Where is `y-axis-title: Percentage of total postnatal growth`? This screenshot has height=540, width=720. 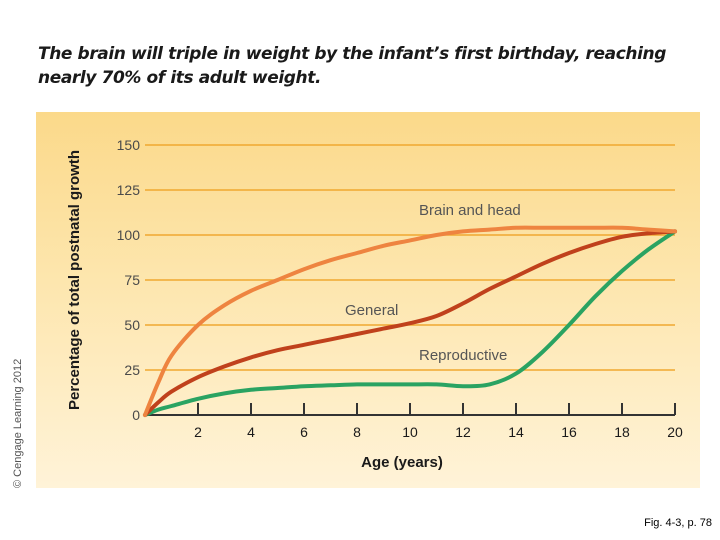 y-axis-title: Percentage of total postnatal growth is located at coordinates (74, 280).